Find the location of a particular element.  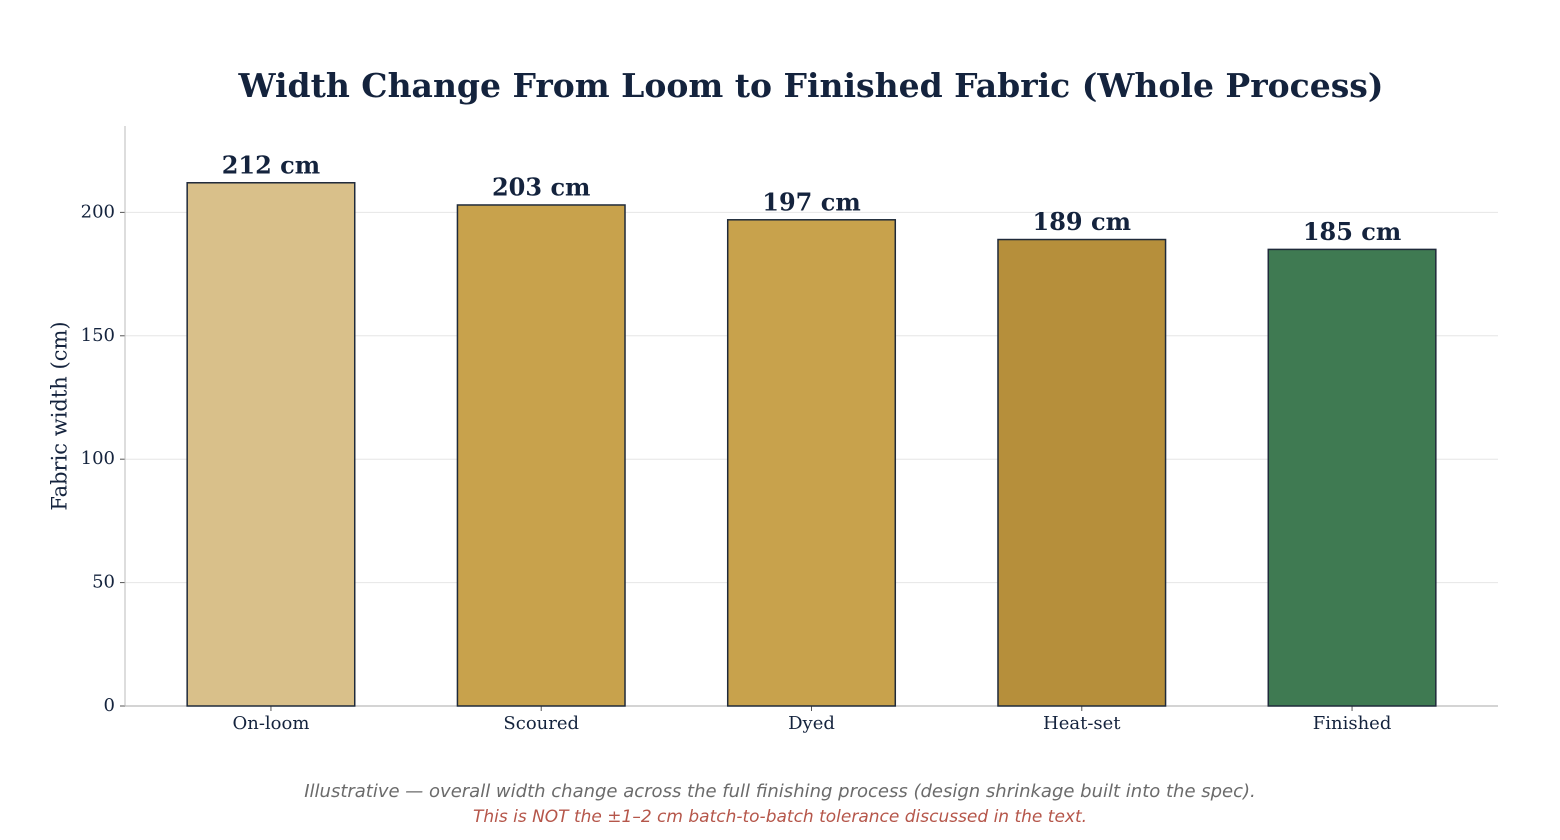

y-tick-label: 200 is located at coordinates (98, 211).